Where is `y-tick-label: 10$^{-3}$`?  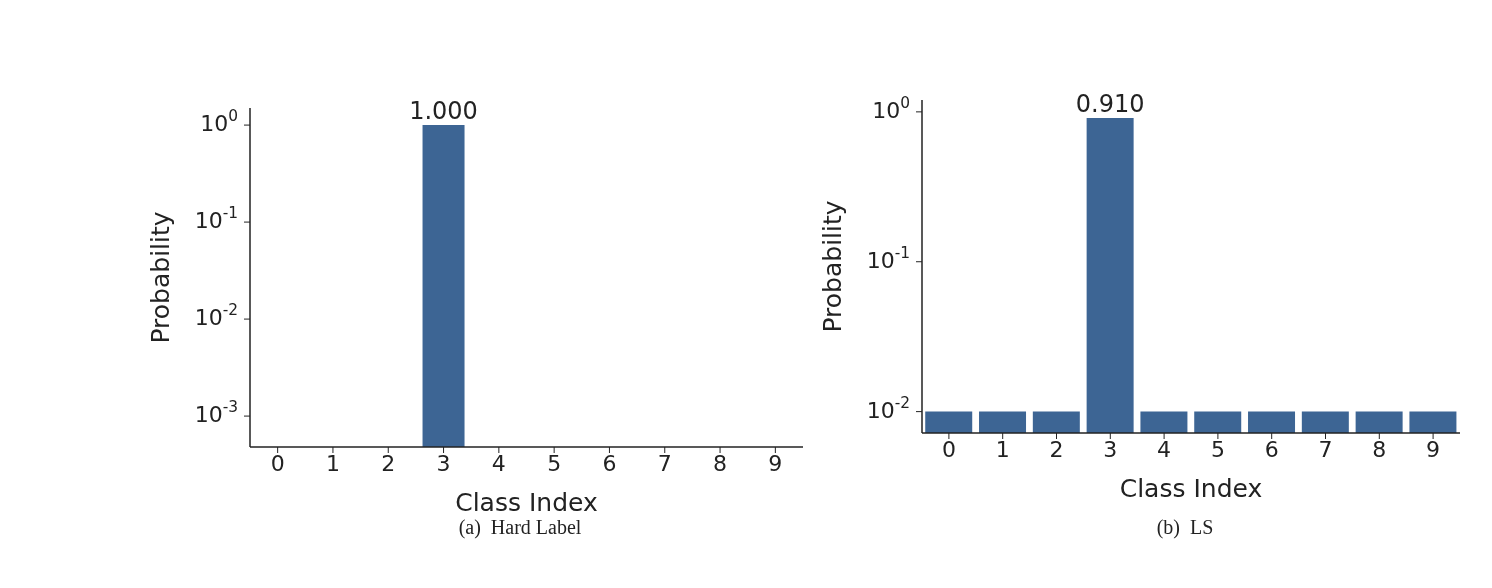
y-tick-label: 10$^{-3}$ is located at coordinates (216, 412).